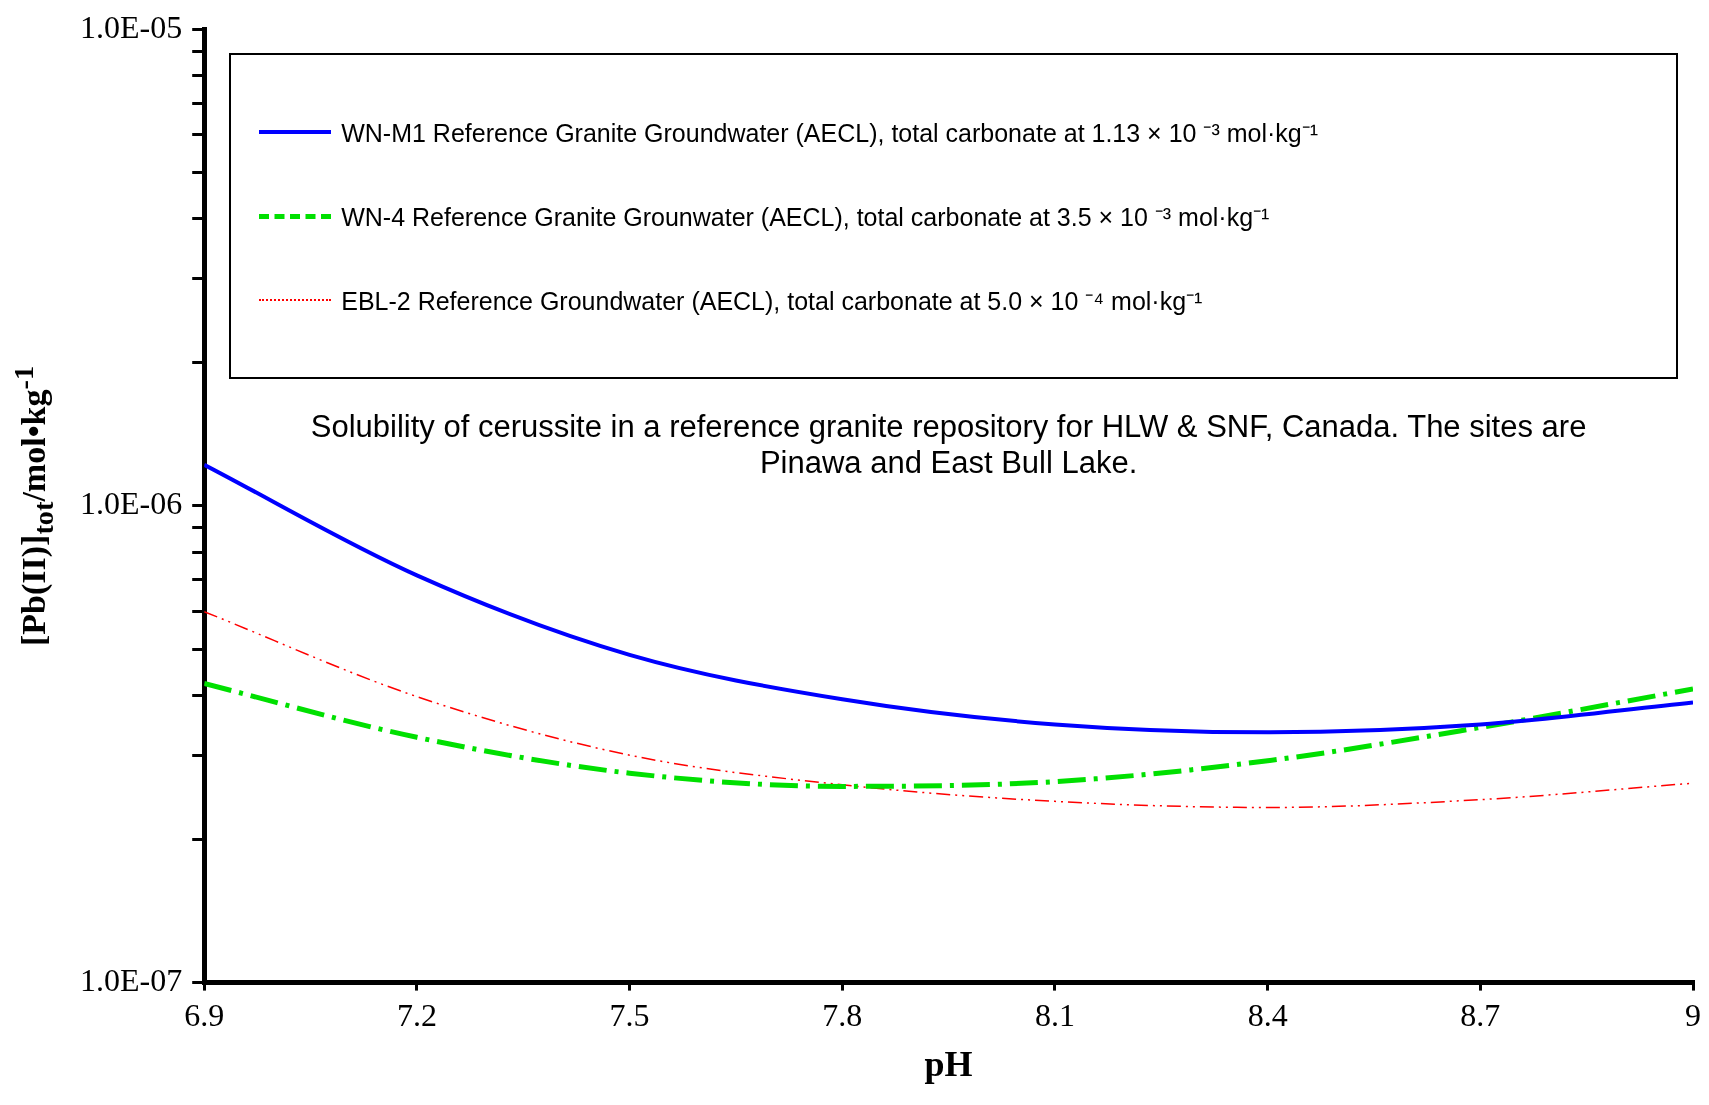 The image size is (1709, 1105). Describe the element at coordinates (830, 134) in the screenshot. I see `legend-label: WN-M1 Reference Granite Groundwater (AECL), total carbonate at 1.13 × 10 ⁻³ mol·kg⁻¹` at that location.